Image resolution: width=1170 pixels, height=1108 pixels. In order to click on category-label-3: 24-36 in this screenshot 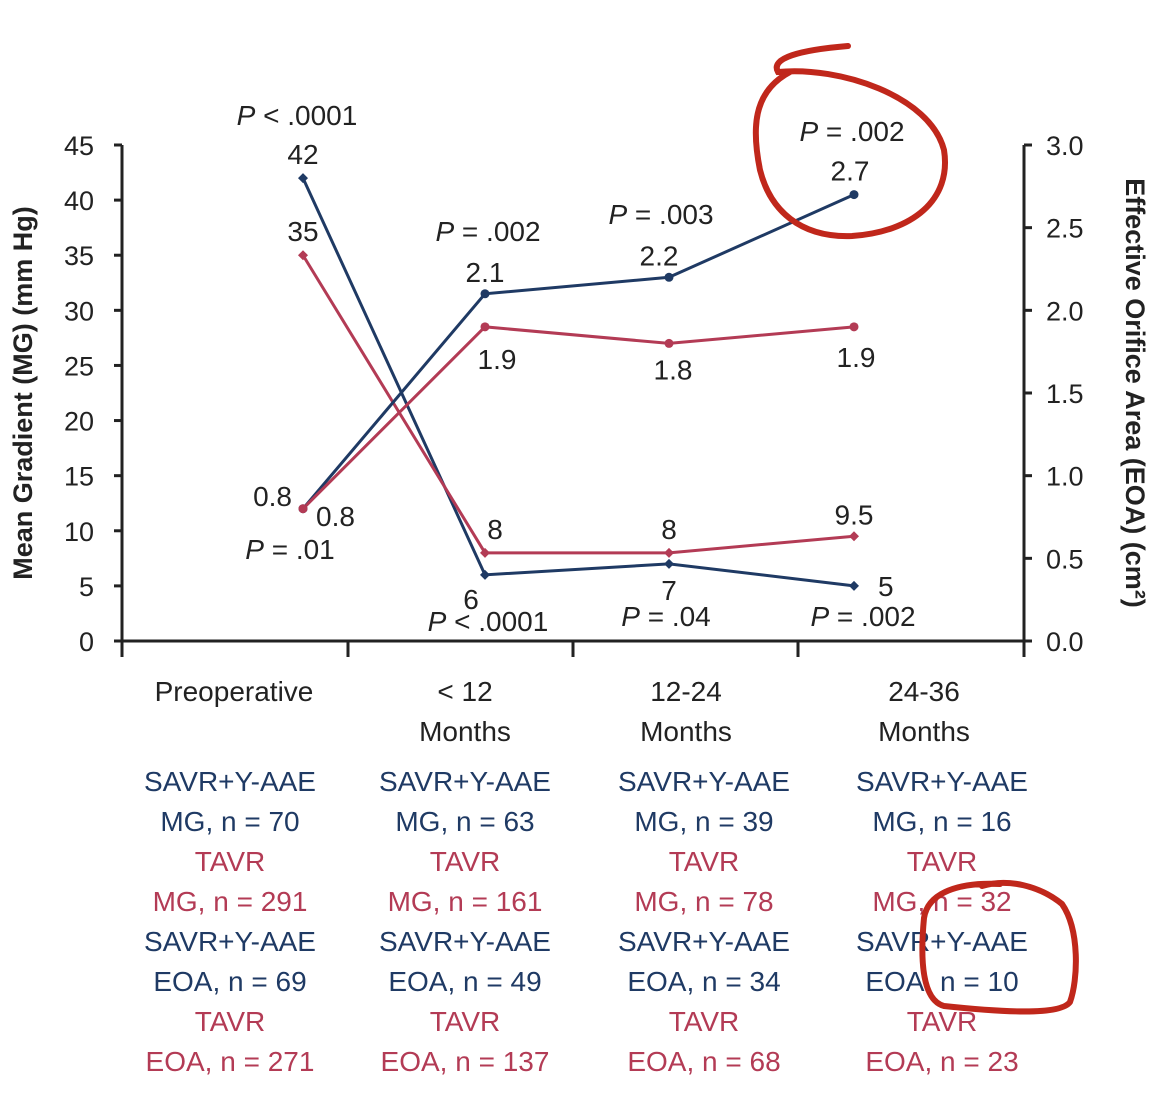, I will do `click(924, 691)`.